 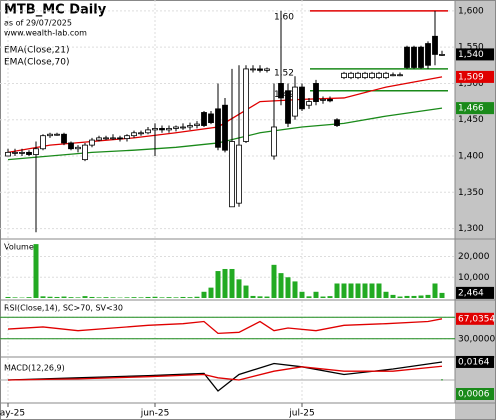 I want to click on rsi-line, so click(x=225, y=326).